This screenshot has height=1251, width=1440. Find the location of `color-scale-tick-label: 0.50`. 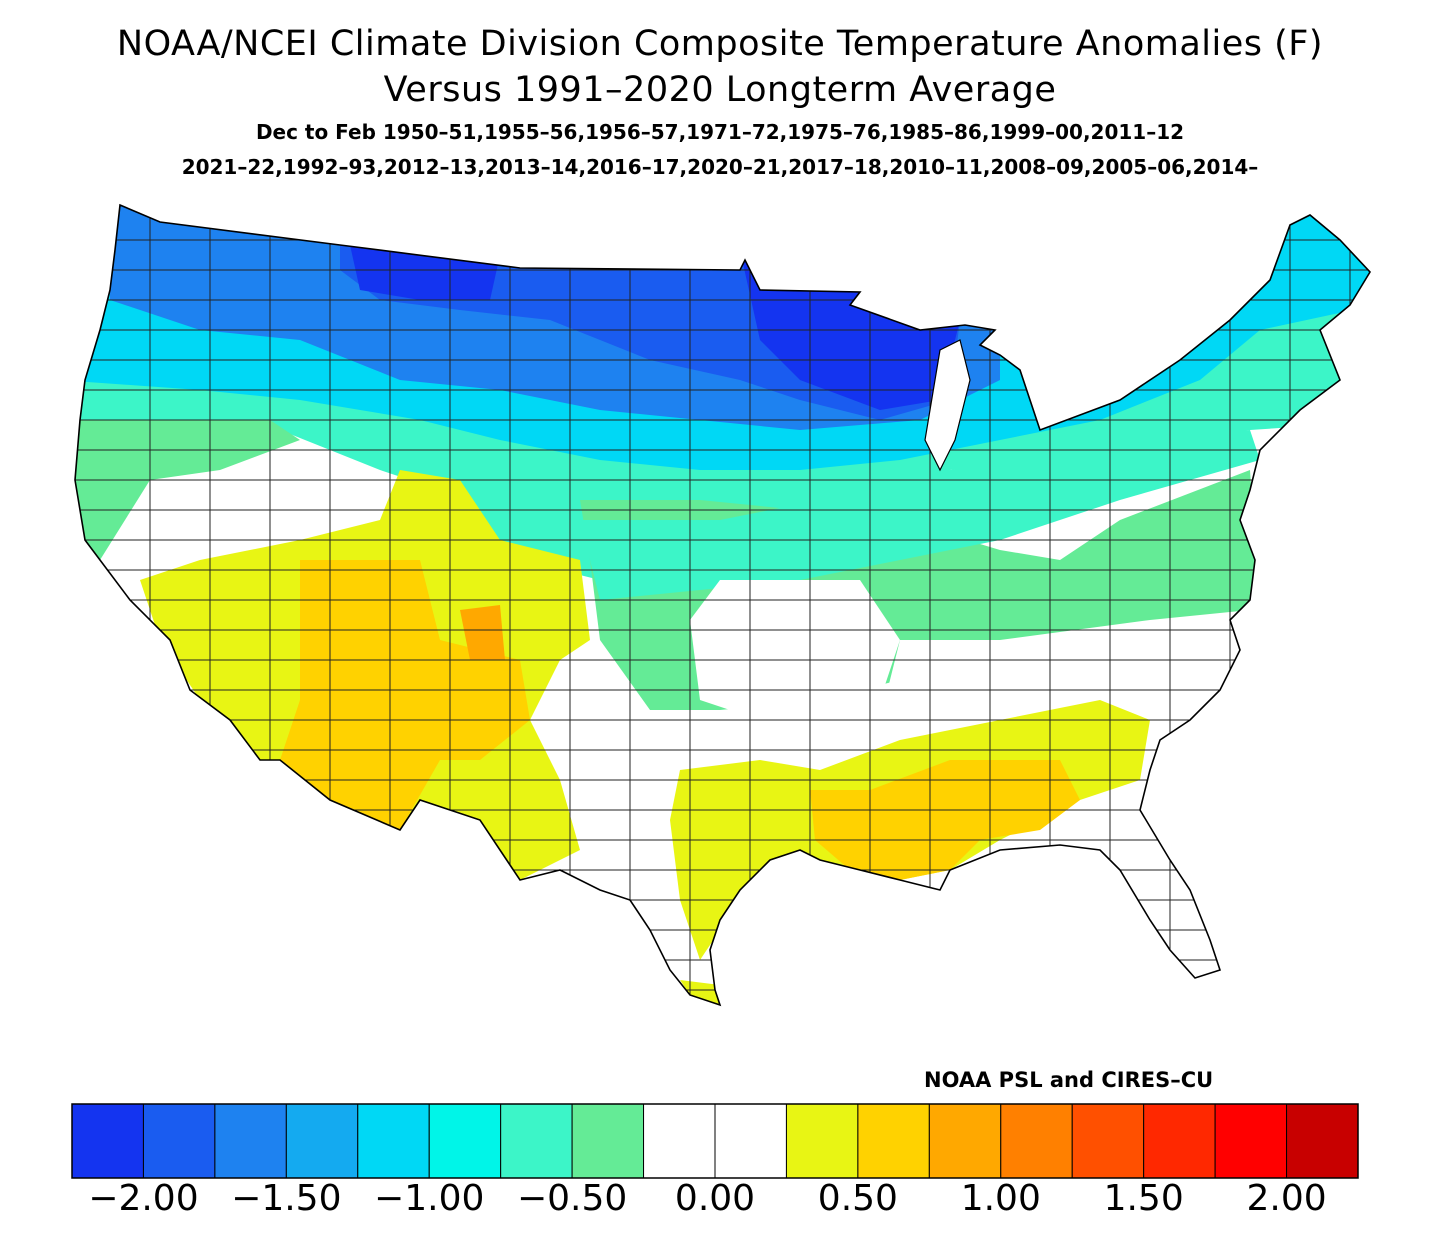

color-scale-tick-label: 0.50 is located at coordinates (857, 1198).